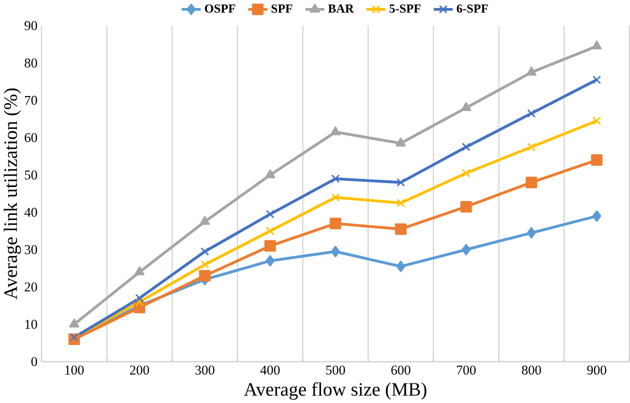 The height and width of the screenshot is (403, 630). Describe the element at coordinates (31, 137) in the screenshot. I see `y-tick-label: 60` at that location.